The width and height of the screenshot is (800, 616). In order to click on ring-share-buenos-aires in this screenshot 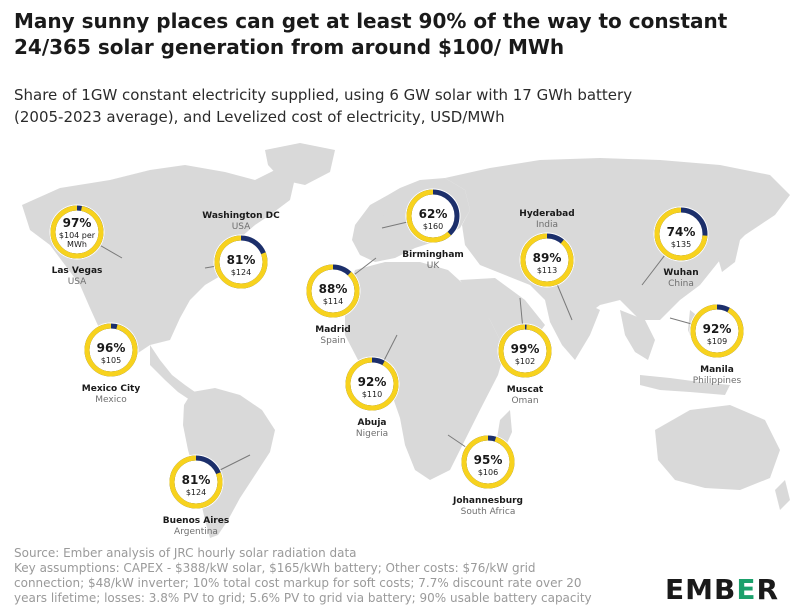, I will do `click(196, 482)`.